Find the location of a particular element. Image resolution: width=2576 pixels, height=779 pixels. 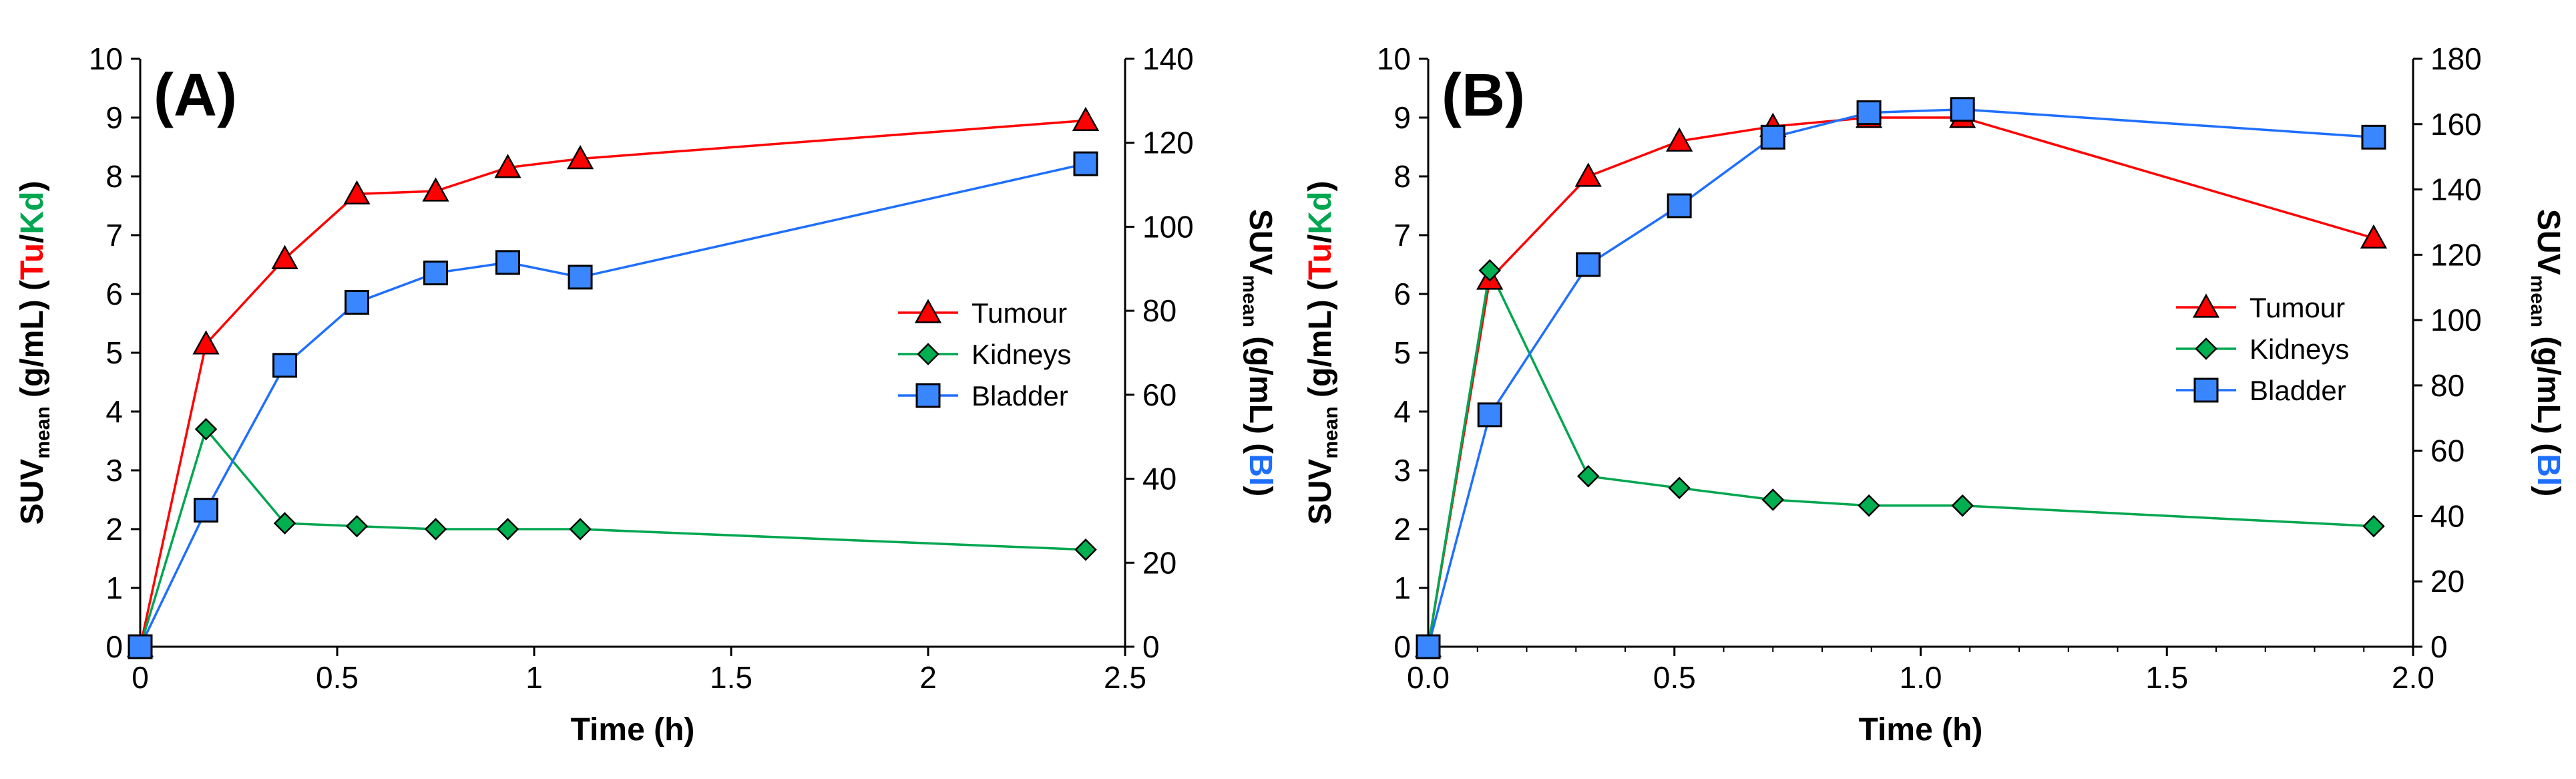

legend-marker-kidneys is located at coordinates (2206, 349).